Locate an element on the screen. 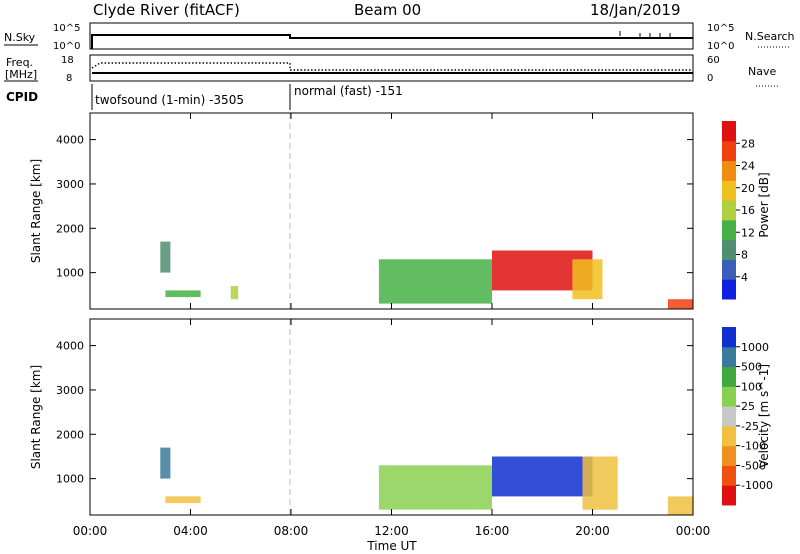 Image resolution: width=800 pixels, height=554 pixels. freq-tick-top: 18 is located at coordinates (67, 60).